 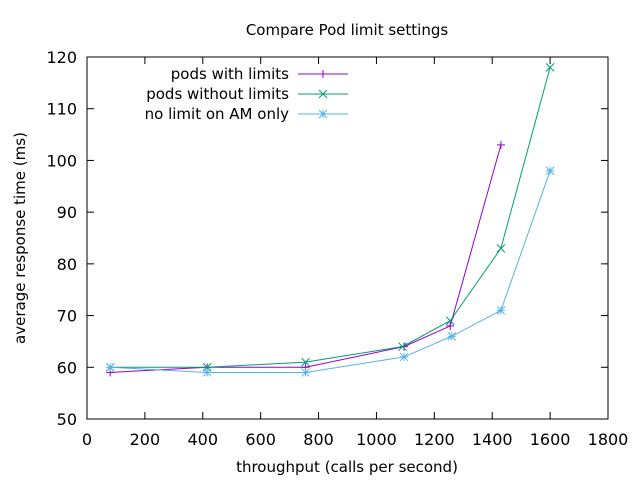 I want to click on y-tick-label: 60, so click(x=67, y=367).